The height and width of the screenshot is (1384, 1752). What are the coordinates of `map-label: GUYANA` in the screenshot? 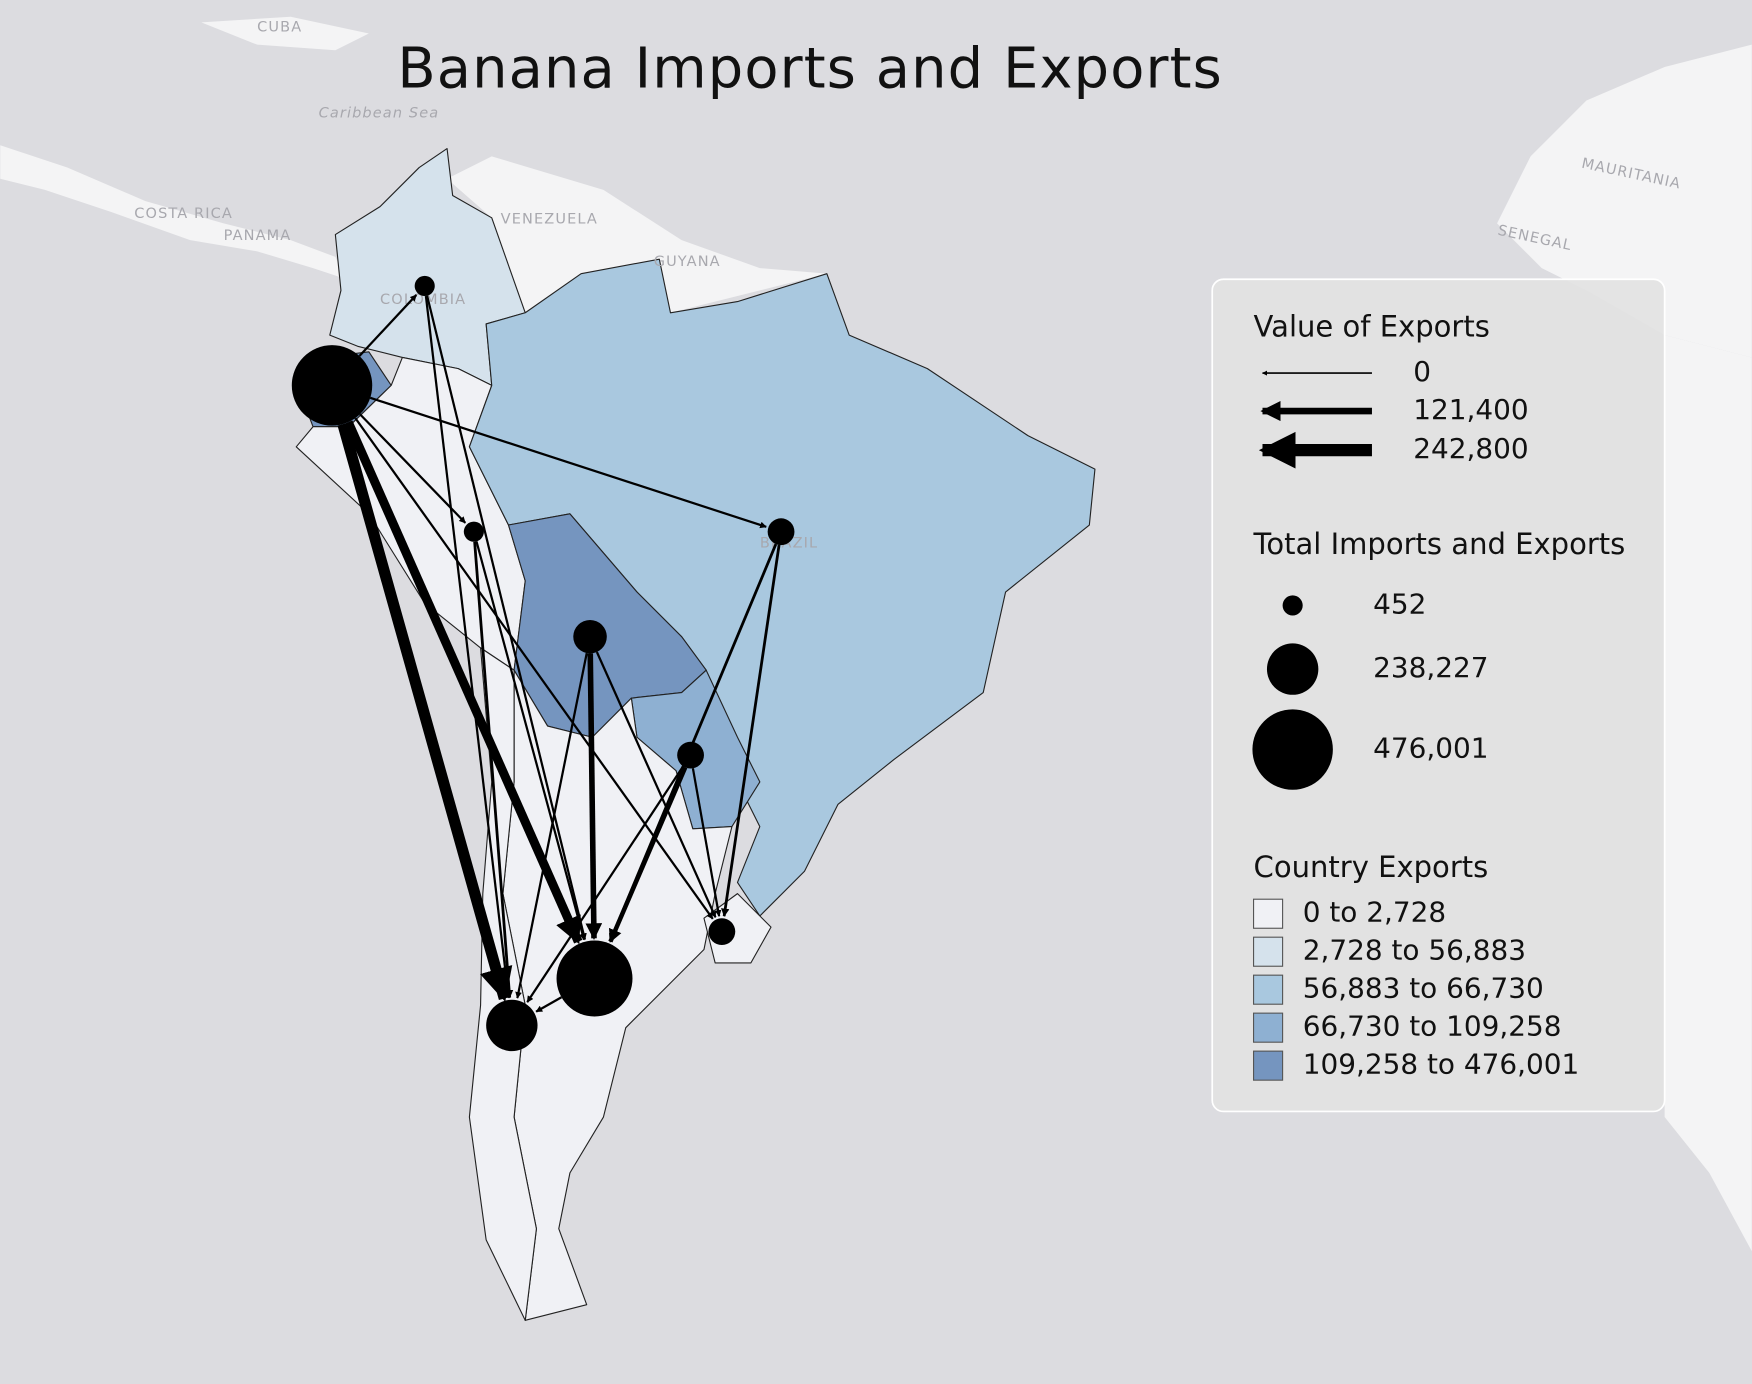 It's located at (687, 262).